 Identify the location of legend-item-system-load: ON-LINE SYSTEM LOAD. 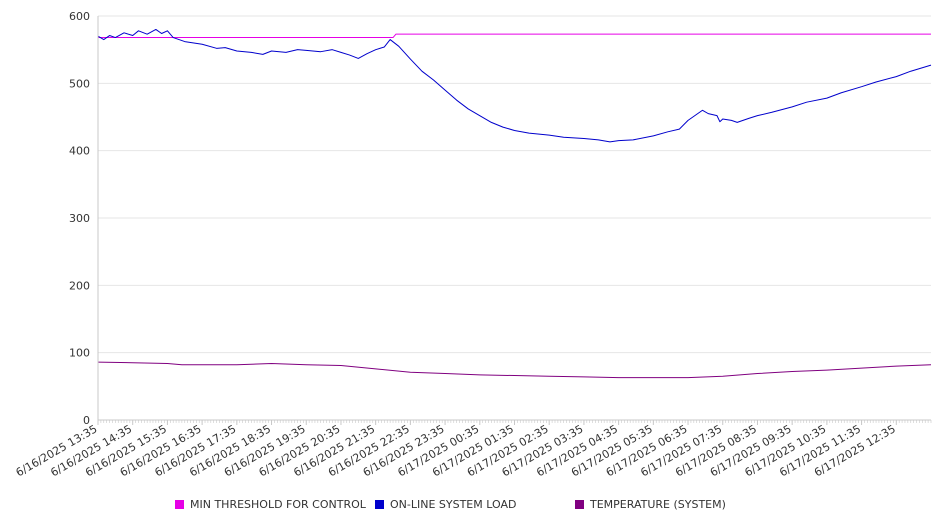
(445, 504).